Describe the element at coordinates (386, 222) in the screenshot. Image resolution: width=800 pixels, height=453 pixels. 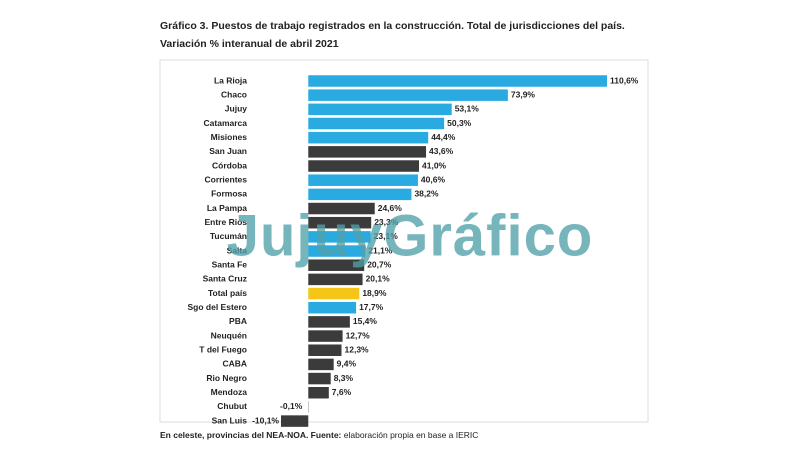
I see `value-label: 23,3%` at that location.